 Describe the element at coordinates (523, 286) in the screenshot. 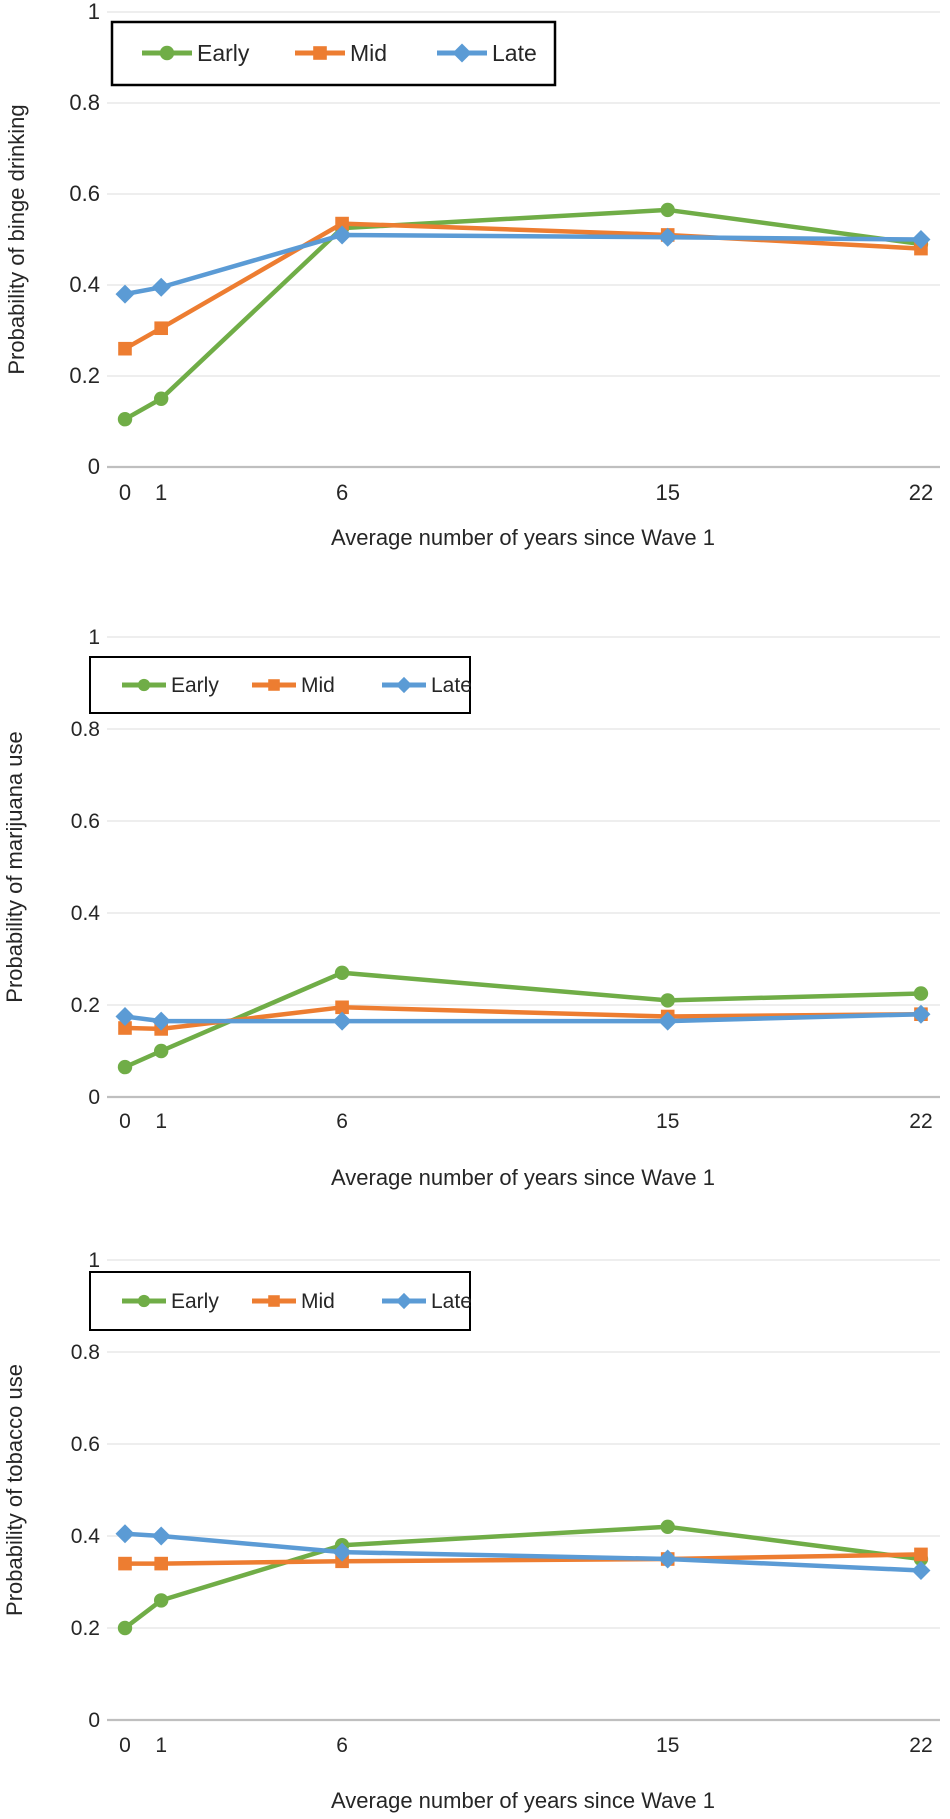

I see `series-mid-line` at that location.